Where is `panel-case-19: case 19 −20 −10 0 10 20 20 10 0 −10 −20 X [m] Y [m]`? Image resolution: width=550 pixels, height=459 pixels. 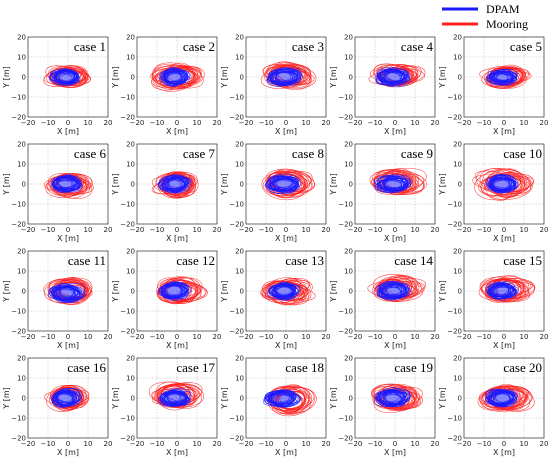
panel-case-19: case 19 −20 −10 0 10 20 20 10 0 −10 −20 X [m] Y [m] is located at coordinates (384, 406).